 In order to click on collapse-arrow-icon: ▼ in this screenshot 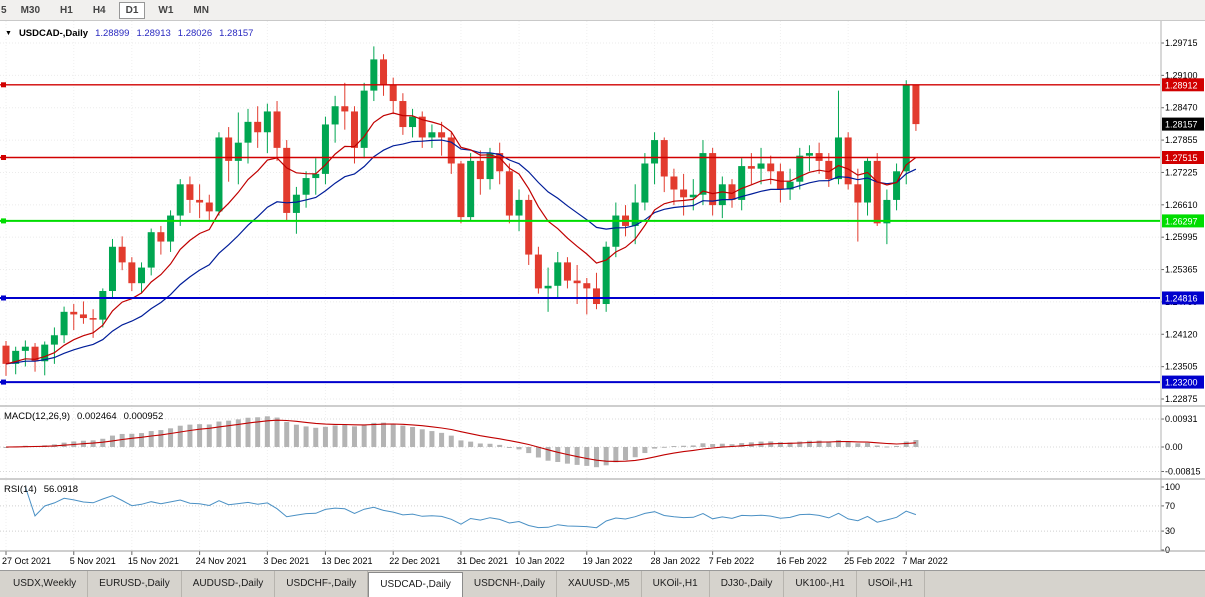, I will do `click(8, 33)`.